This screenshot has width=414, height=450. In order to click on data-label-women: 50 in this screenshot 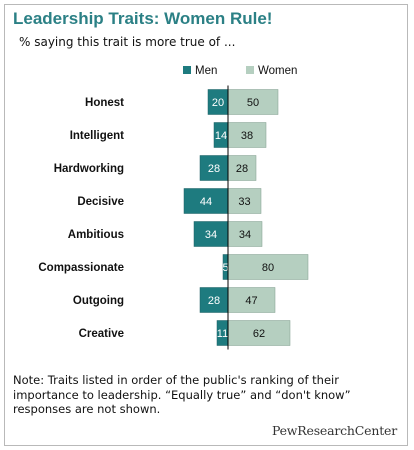, I will do `click(253, 103)`.